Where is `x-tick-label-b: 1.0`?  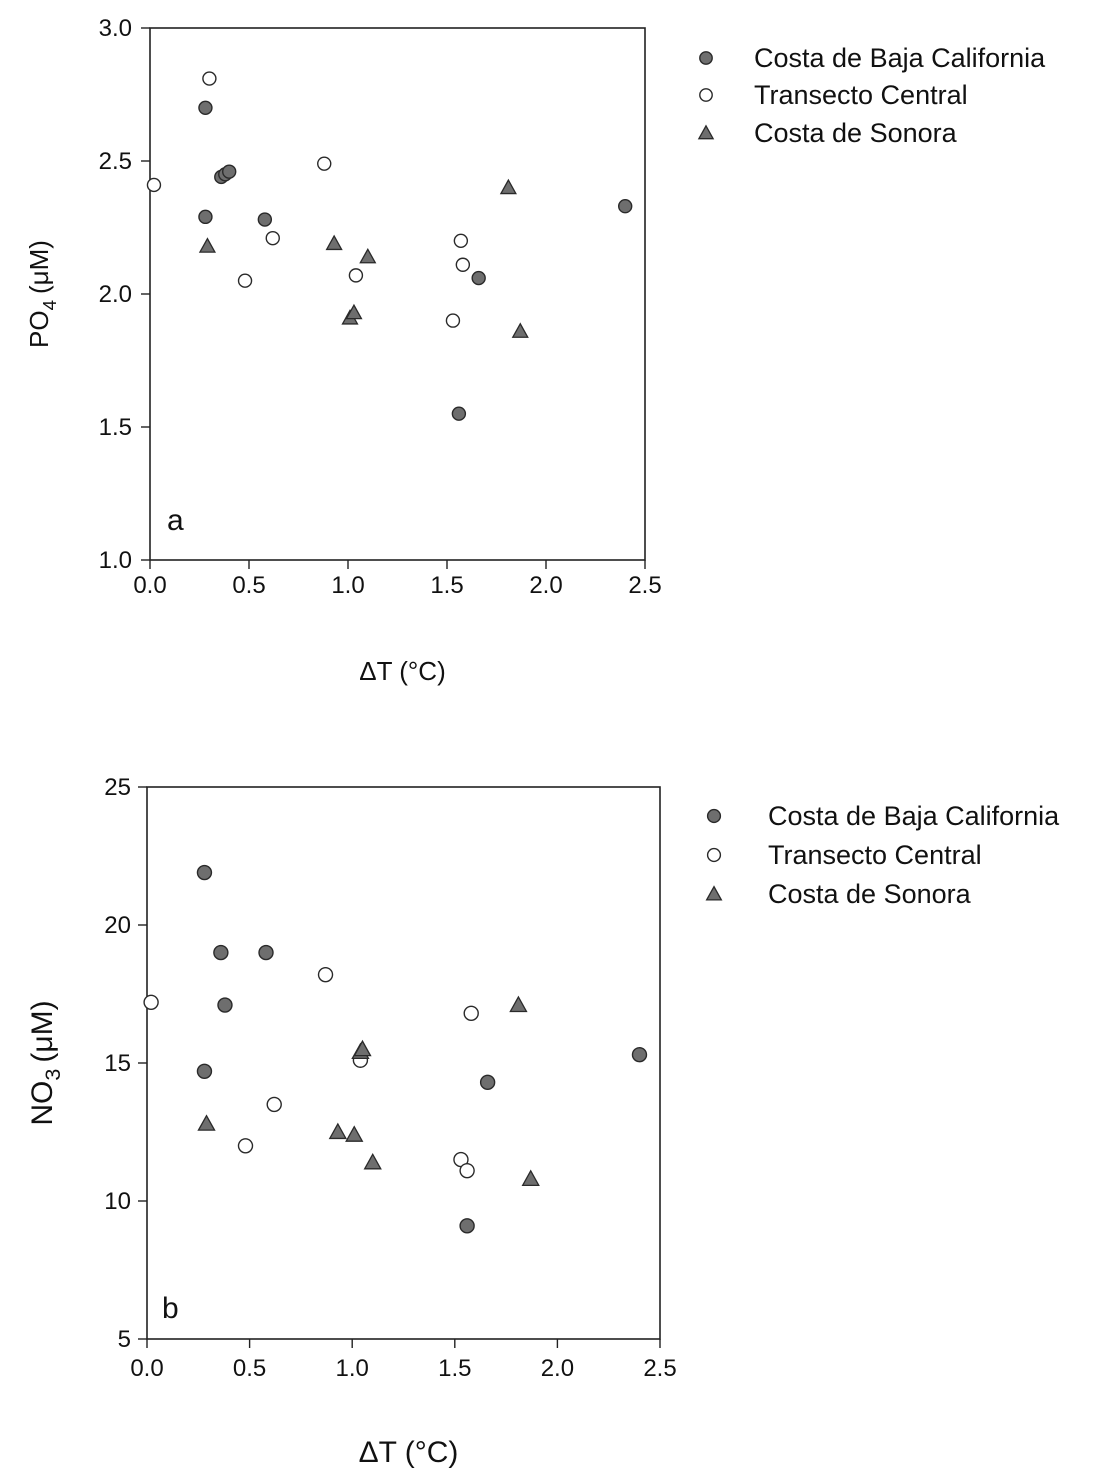
x-tick-label-b: 1.0 is located at coordinates (352, 1368).